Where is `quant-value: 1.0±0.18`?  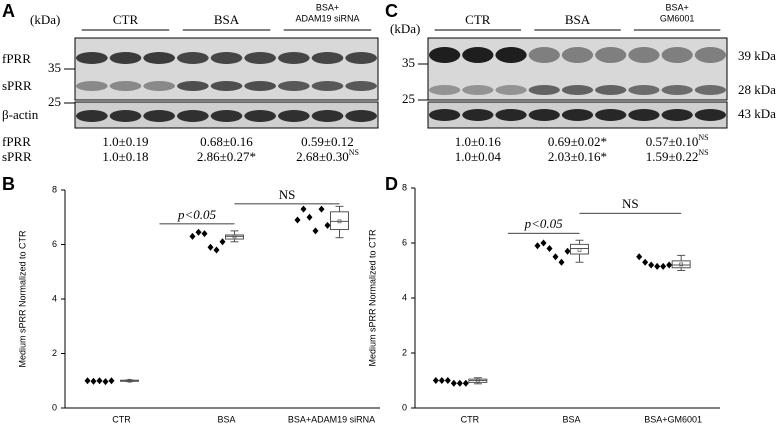
quant-value: 1.0±0.18 is located at coordinates (125, 156).